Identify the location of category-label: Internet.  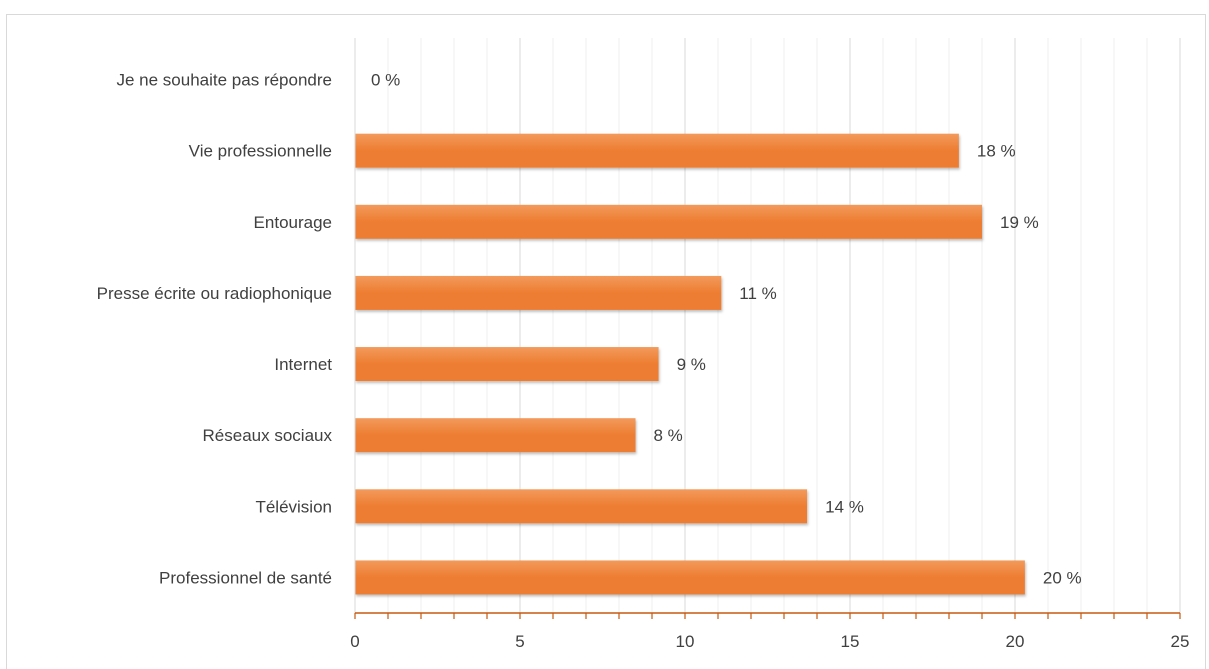
(303, 364).